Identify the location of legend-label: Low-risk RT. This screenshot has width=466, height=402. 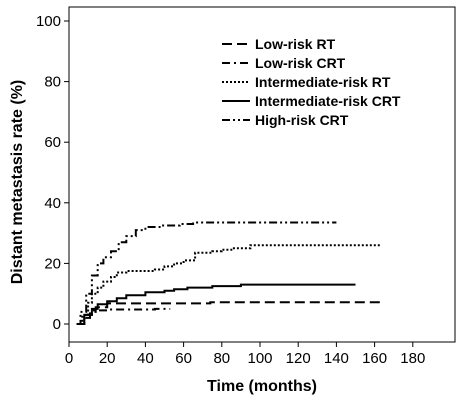
(295, 44).